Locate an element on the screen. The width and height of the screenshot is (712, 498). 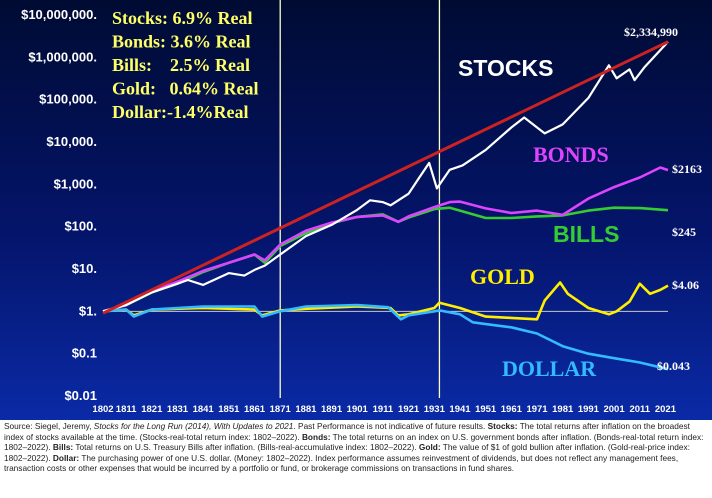
end-value-stocks: $2,334,990 is located at coordinates (651, 32).